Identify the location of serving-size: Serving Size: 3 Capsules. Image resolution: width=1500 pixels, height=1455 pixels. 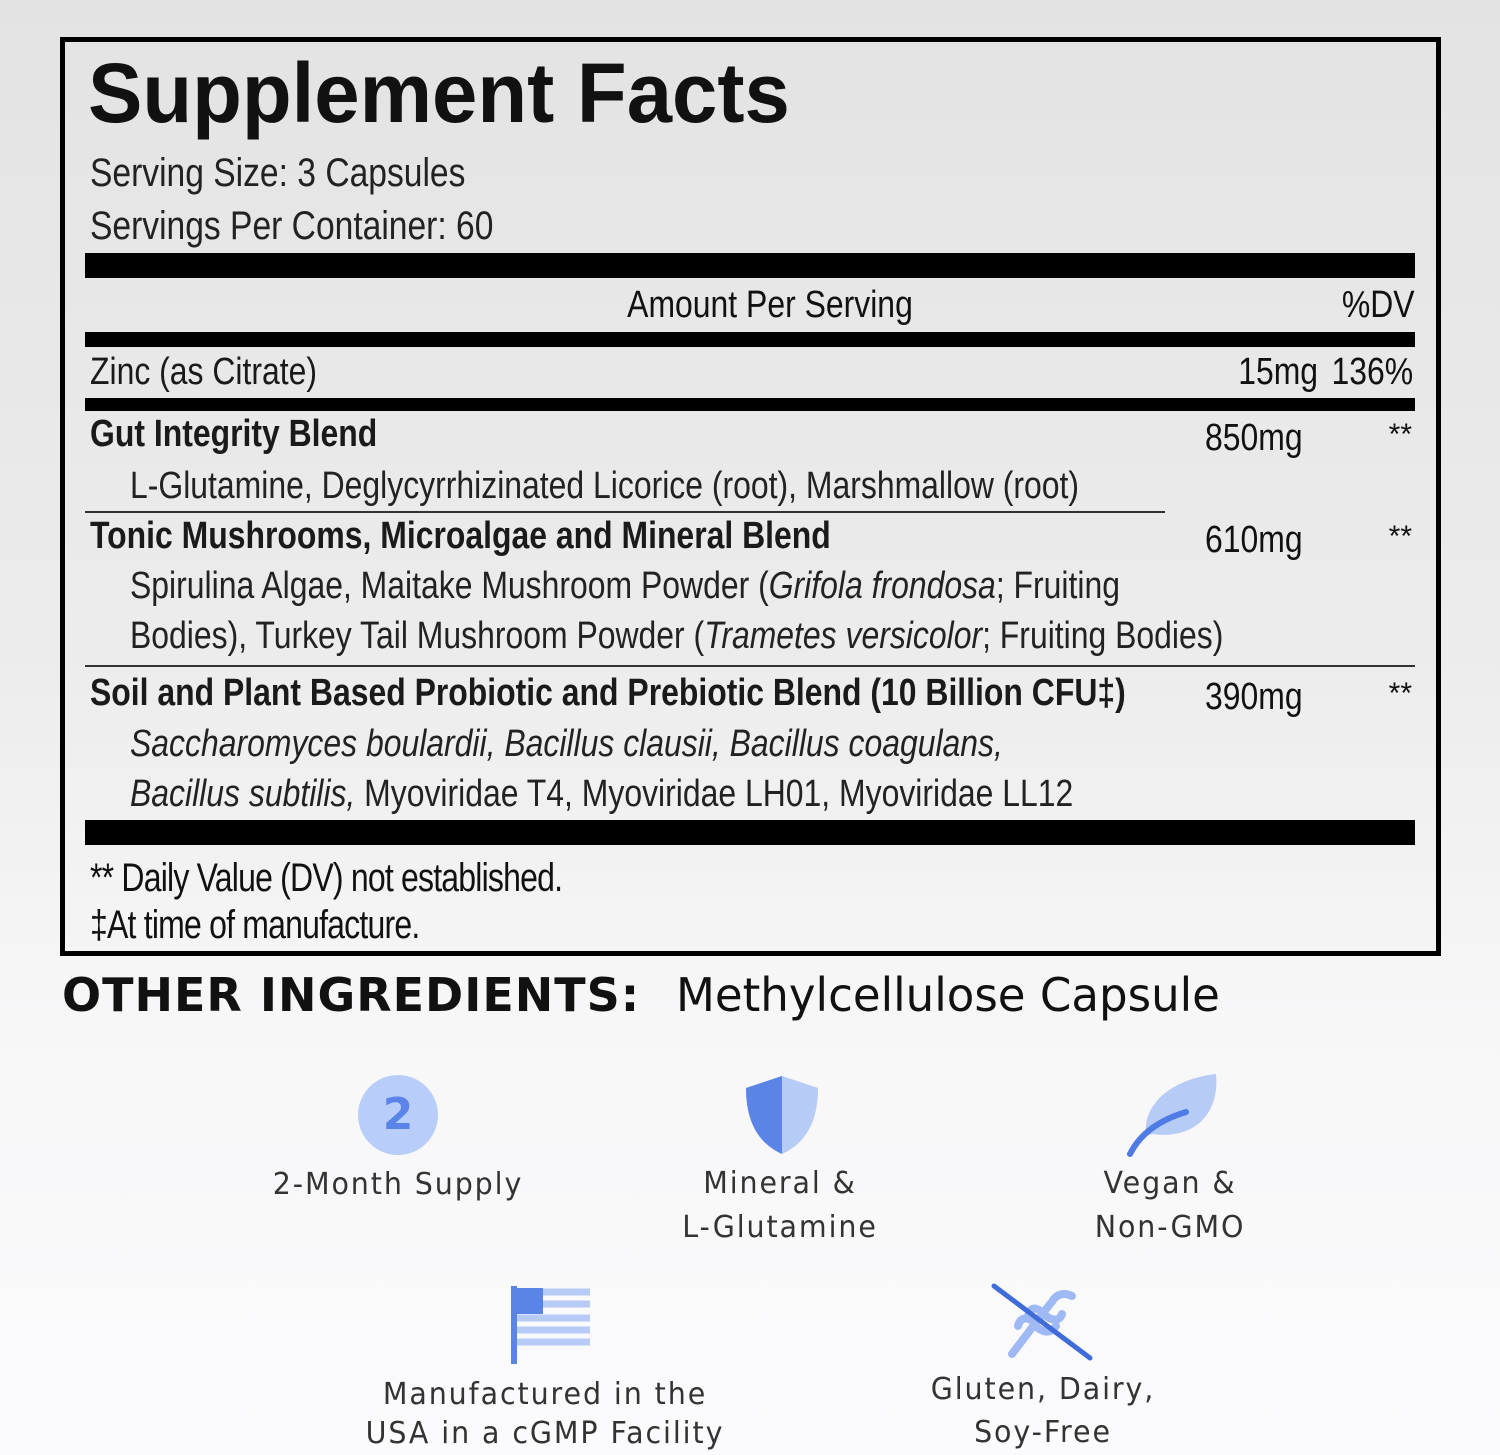
(278, 173).